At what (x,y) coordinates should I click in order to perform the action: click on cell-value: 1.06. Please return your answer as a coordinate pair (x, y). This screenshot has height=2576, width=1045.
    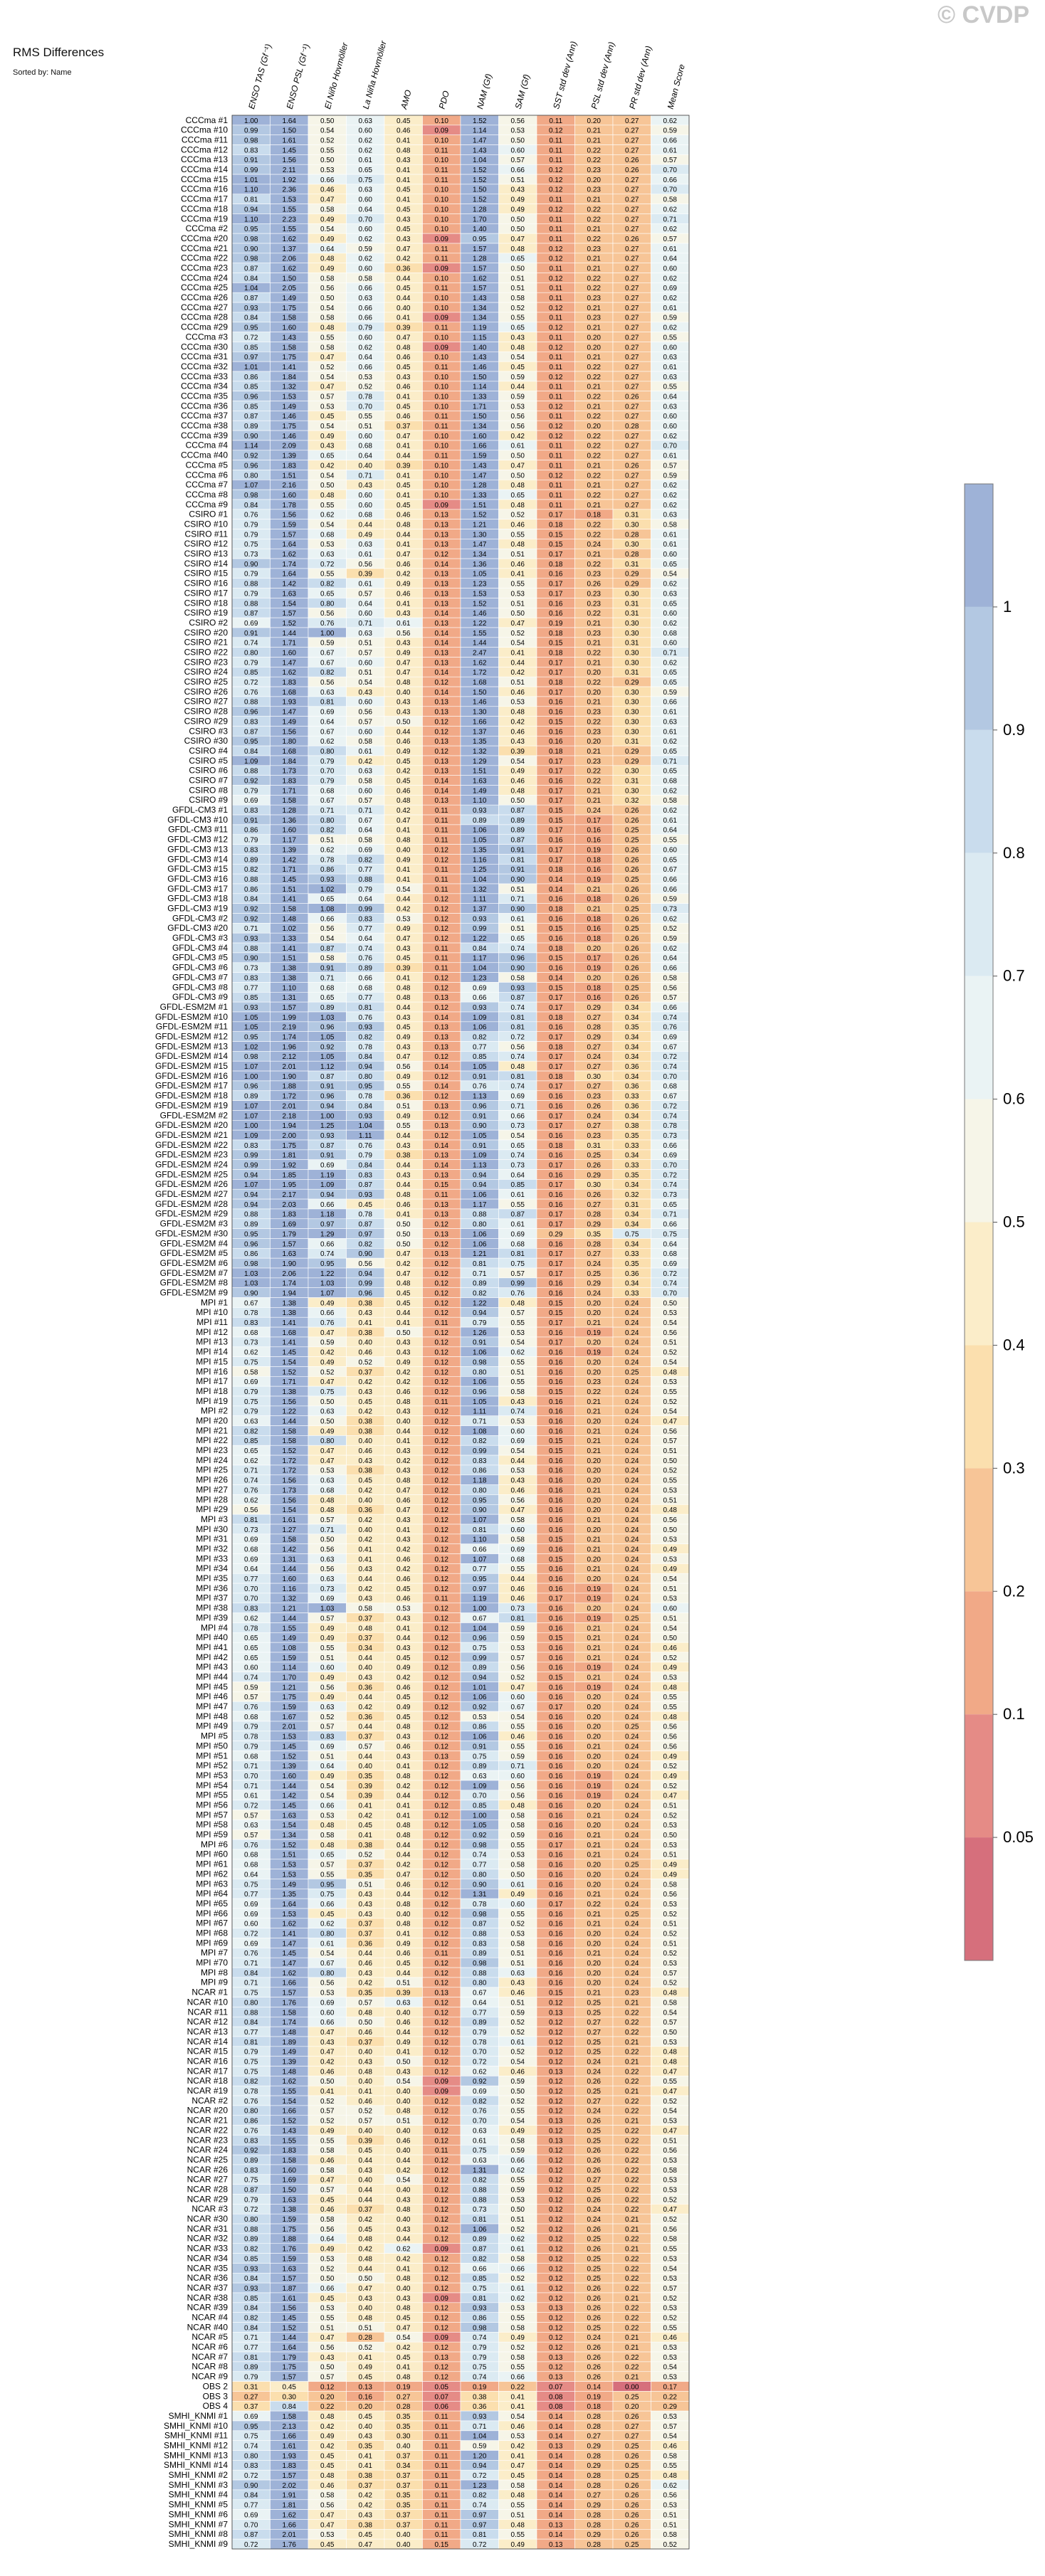
    Looking at the image, I should click on (480, 1028).